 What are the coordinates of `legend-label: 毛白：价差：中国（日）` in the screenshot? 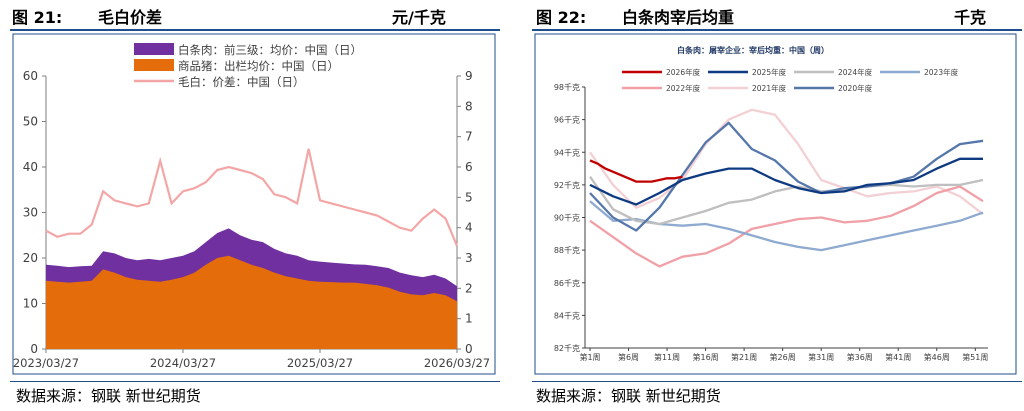 It's located at (241, 82).